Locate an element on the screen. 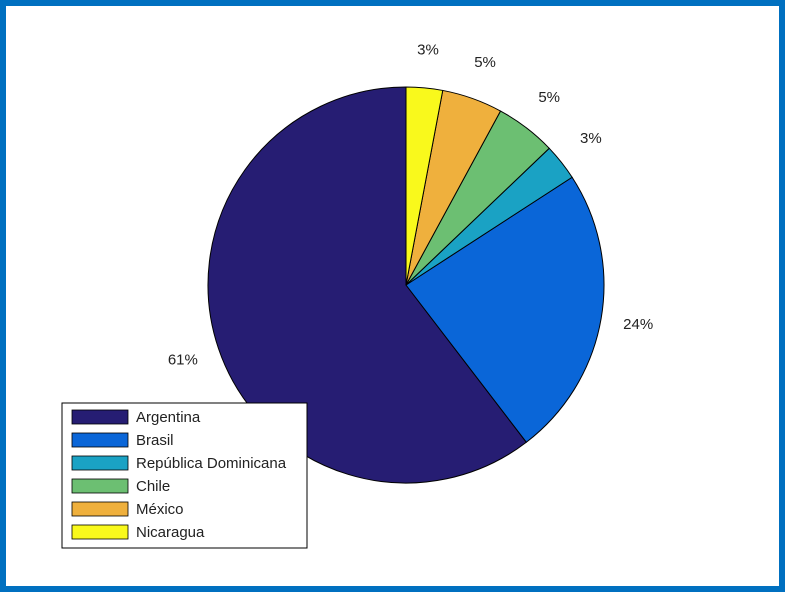 This screenshot has width=785, height=592. slice-label: 61% is located at coordinates (183, 360).